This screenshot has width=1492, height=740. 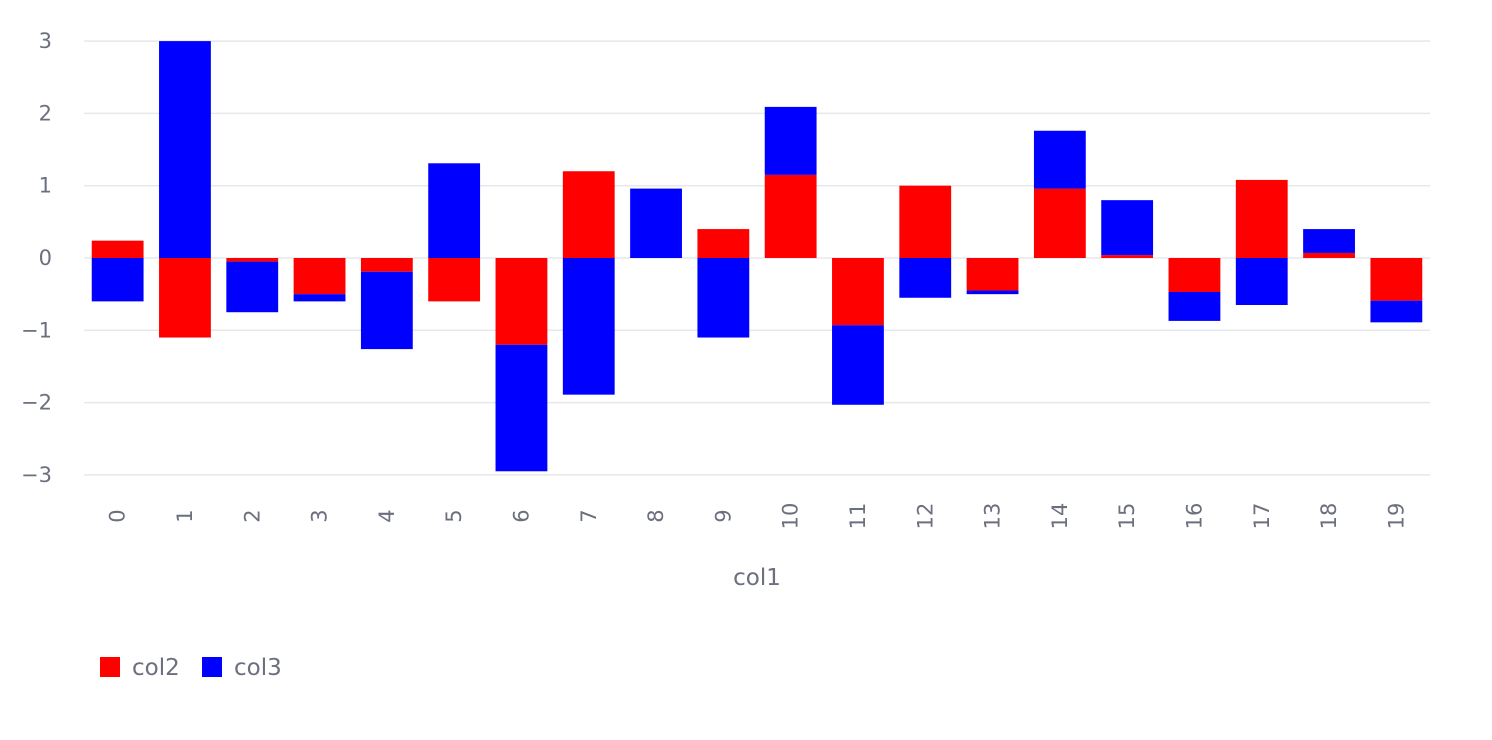 What do you see at coordinates (925, 516) in the screenshot?
I see `x-tick-label: 12` at bounding box center [925, 516].